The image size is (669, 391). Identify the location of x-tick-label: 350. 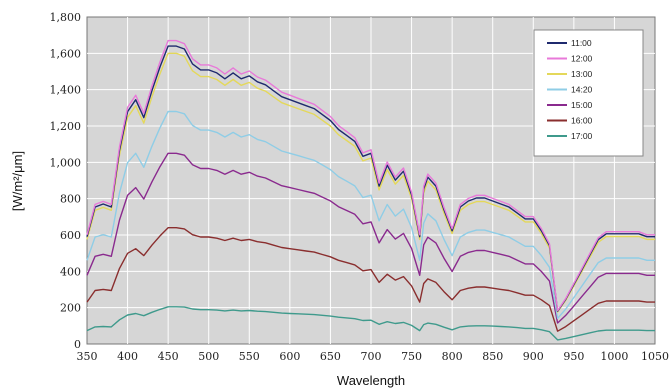
(87, 356).